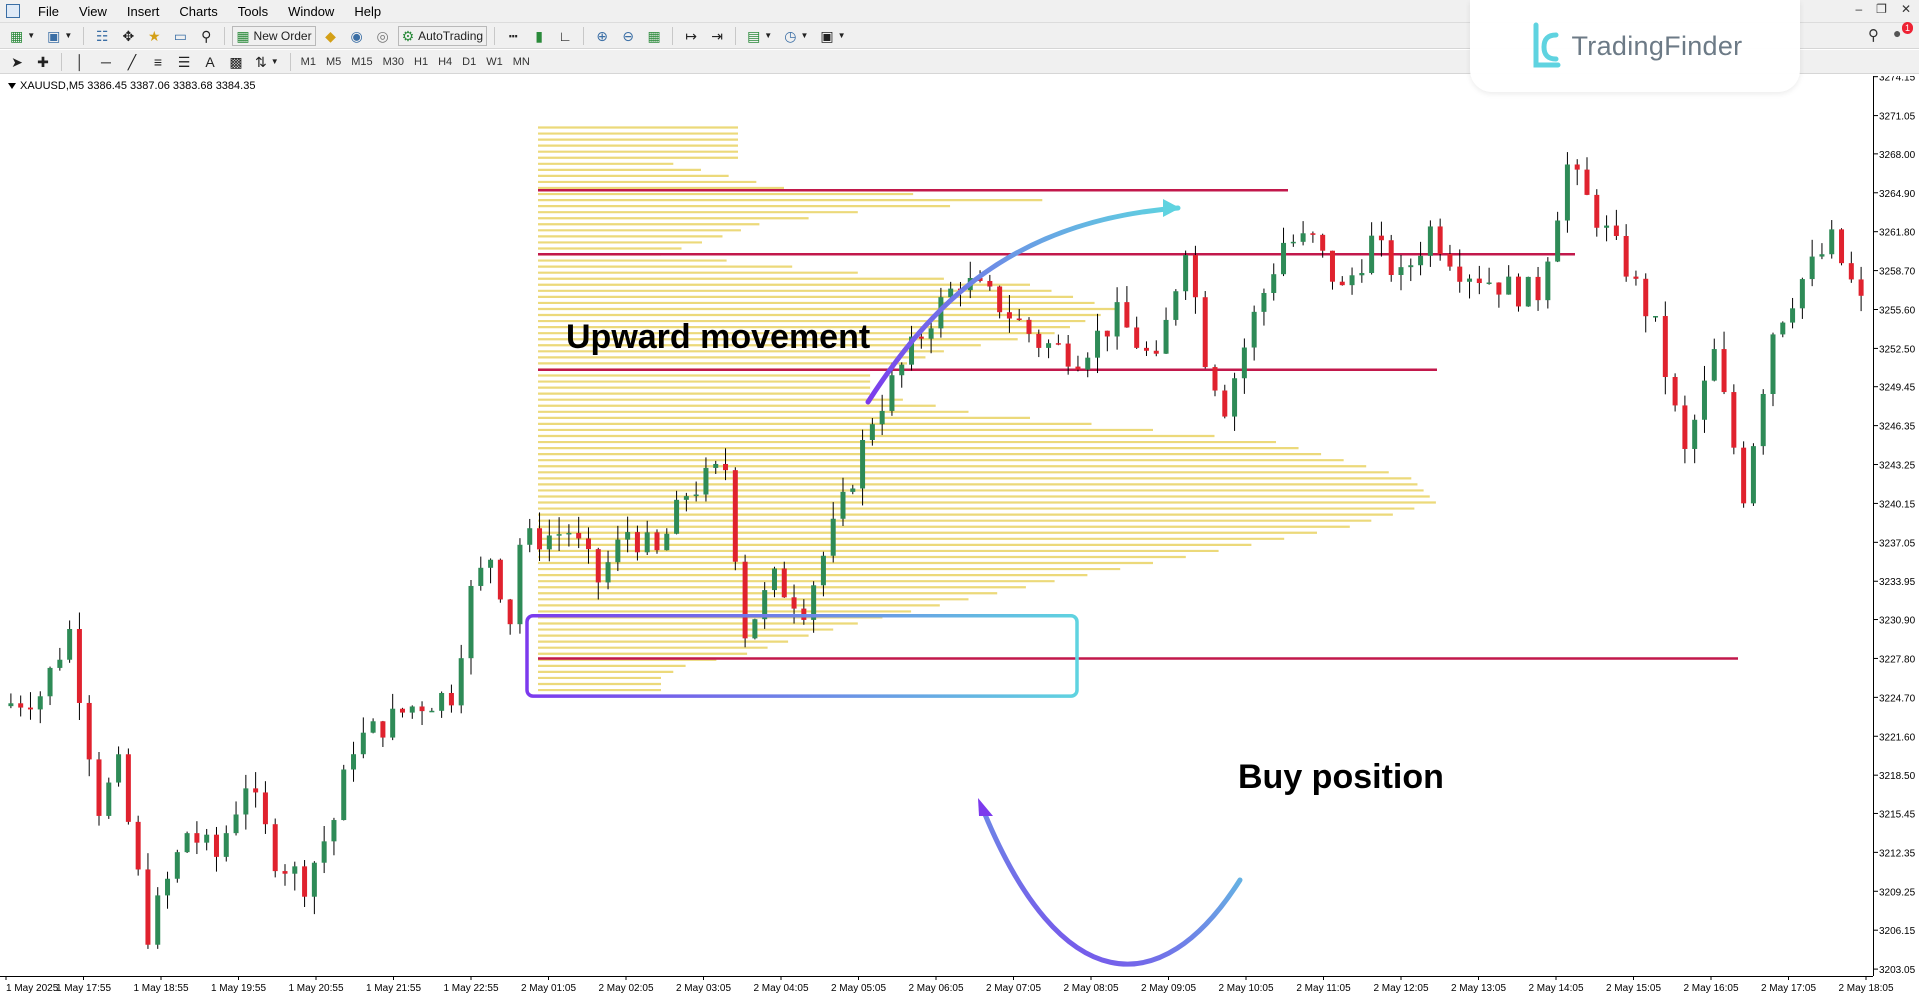  What do you see at coordinates (253, 11) in the screenshot?
I see `menu-tools: Tools` at bounding box center [253, 11].